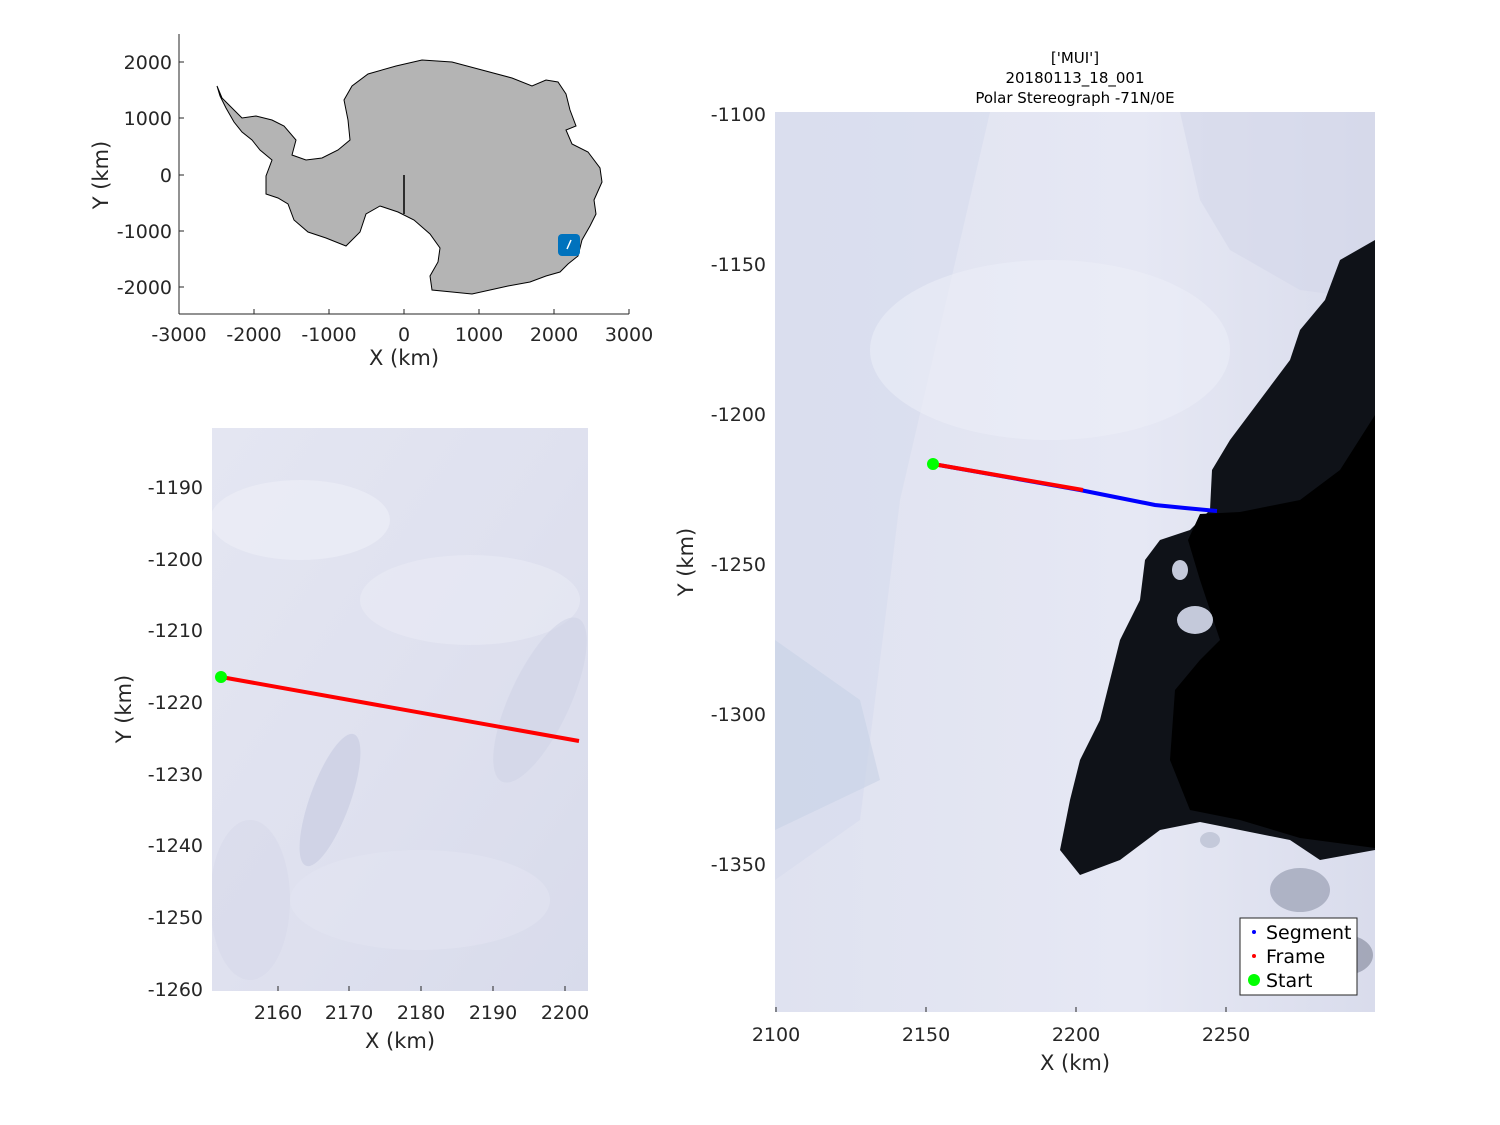  I want to click on main-x-axis-label: X (km), so click(1075, 1063).